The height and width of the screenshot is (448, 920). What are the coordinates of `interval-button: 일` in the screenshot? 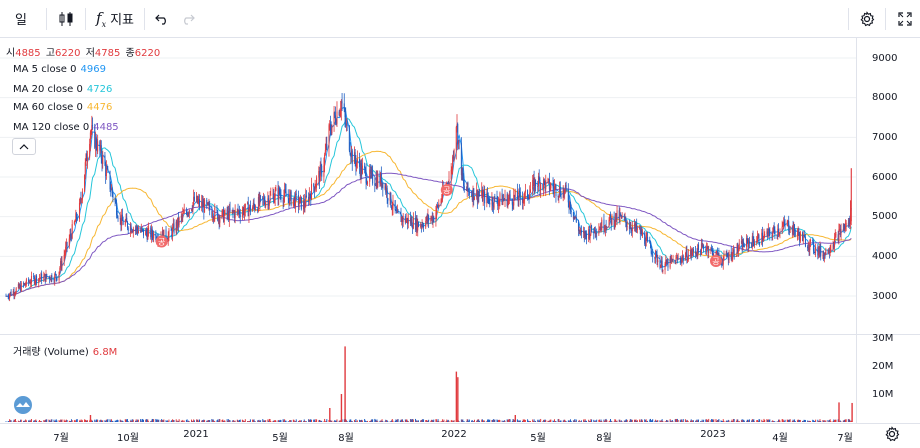 It's located at (21, 19).